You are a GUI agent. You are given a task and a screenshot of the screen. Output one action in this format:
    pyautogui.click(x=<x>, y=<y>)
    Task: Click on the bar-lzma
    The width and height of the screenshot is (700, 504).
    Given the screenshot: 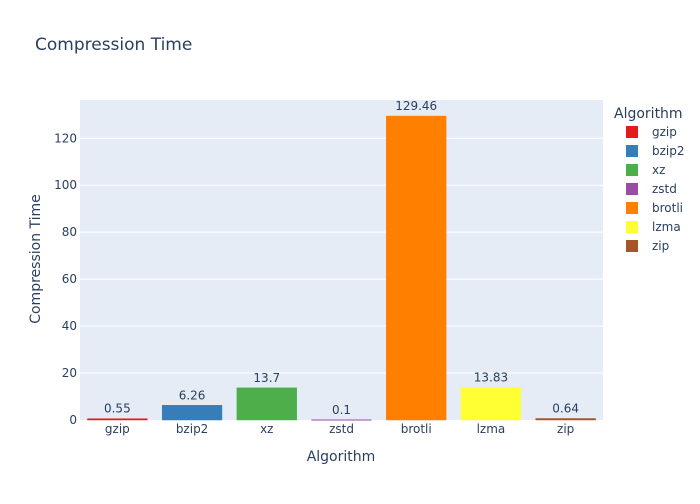 What is the action you would take?
    pyautogui.click(x=491, y=404)
    